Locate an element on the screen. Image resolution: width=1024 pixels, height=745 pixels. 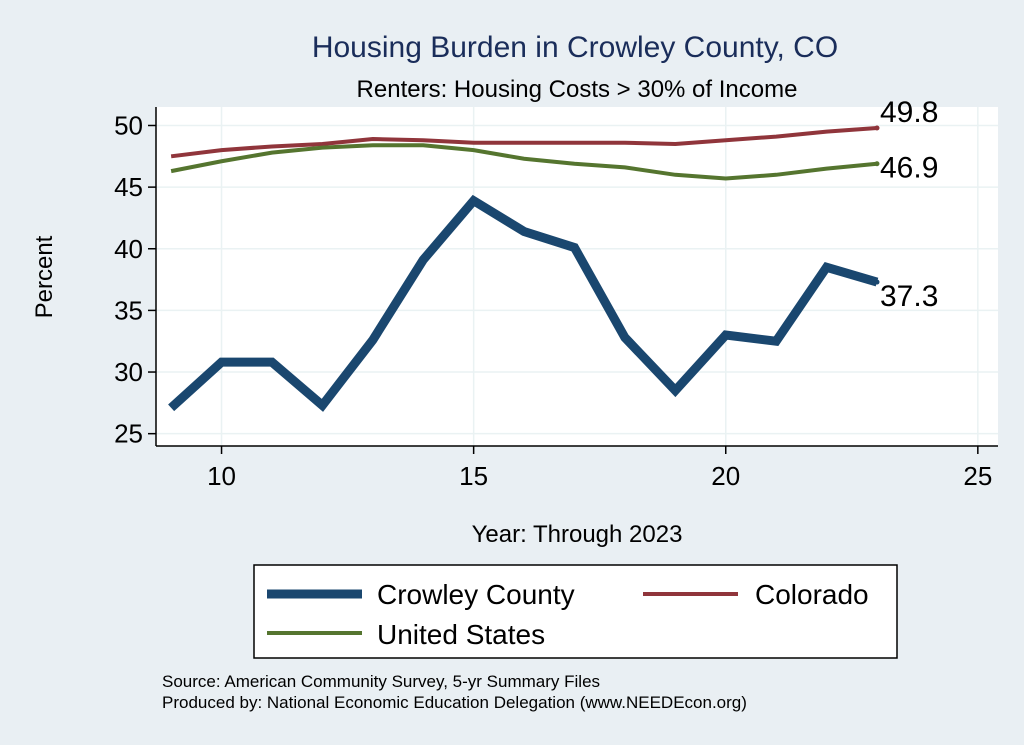
legend: Crowley County Colorado United States is located at coordinates (575, 611).